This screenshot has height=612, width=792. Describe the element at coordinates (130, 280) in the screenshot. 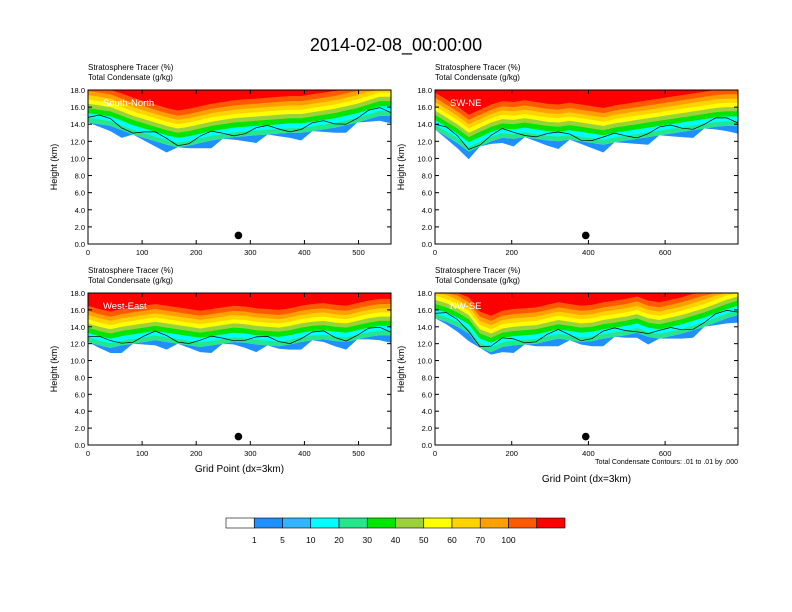

I see `panel-title-line-2: Total Condensate (g/kg)` at that location.